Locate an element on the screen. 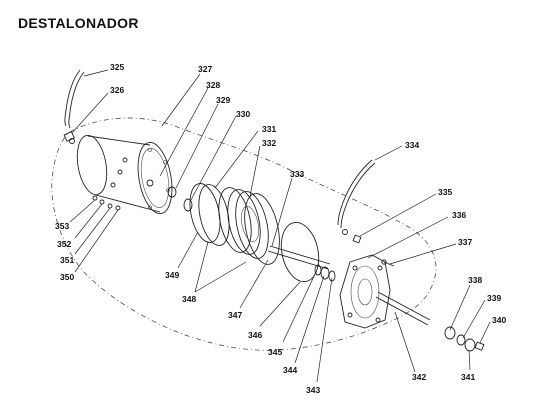 This screenshot has width=559, height=408. label-344: 344 is located at coordinates (290, 370).